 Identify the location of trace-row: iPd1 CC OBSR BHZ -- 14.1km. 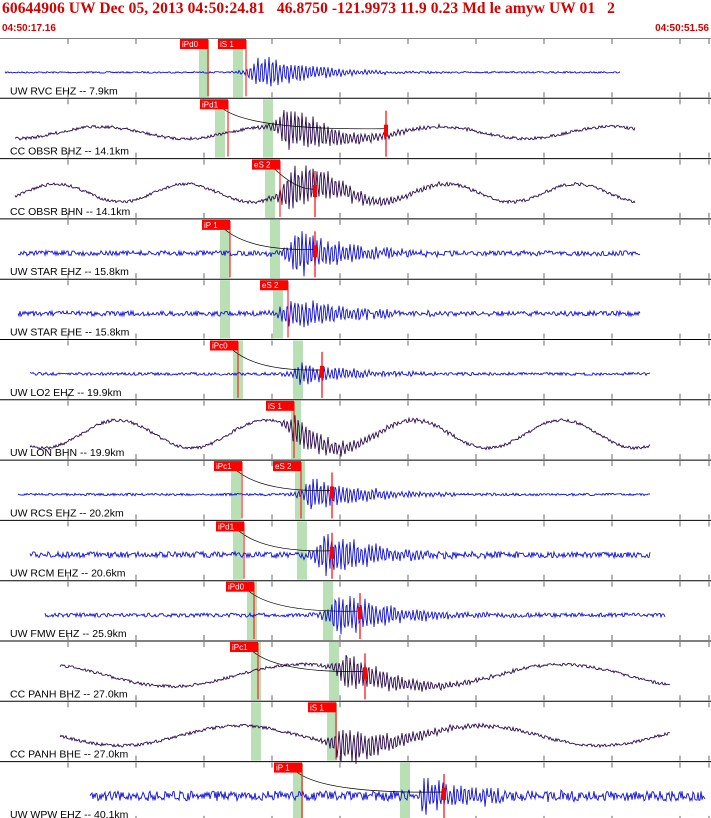
(323, 128).